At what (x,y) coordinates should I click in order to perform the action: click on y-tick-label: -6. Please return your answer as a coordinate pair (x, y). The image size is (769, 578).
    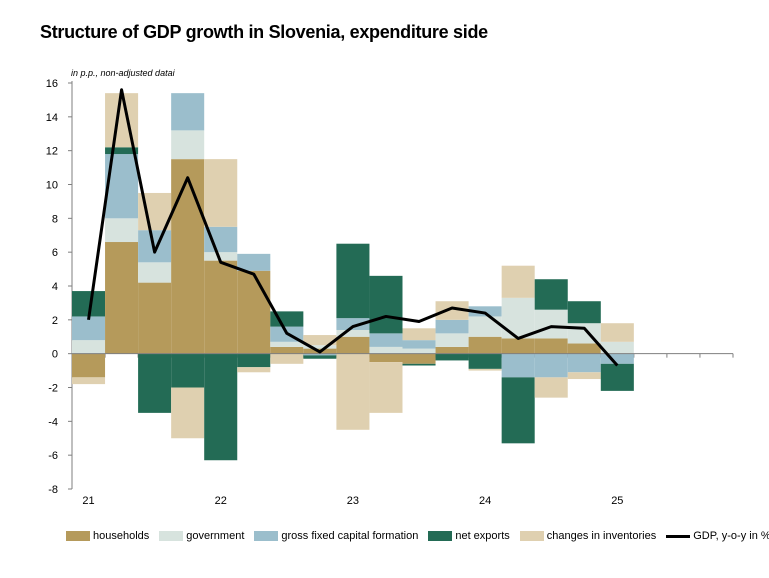
    Looking at the image, I should click on (53, 456).